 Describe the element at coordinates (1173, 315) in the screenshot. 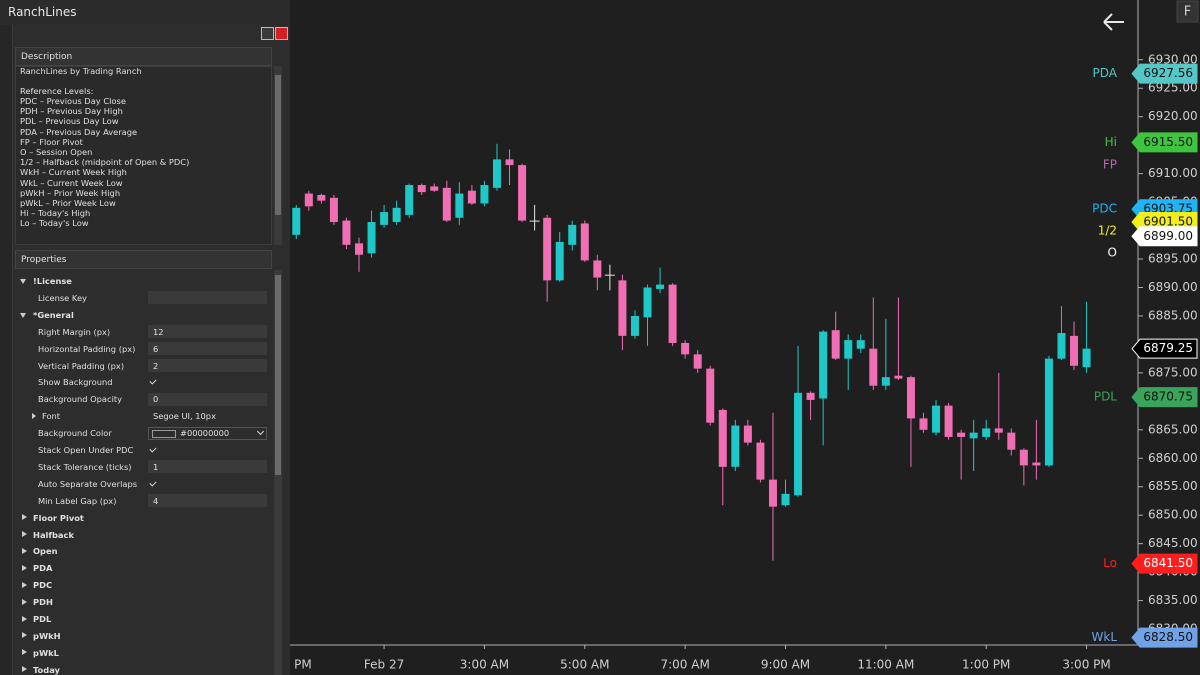

I see `y-tick-label: 6885.00` at that location.